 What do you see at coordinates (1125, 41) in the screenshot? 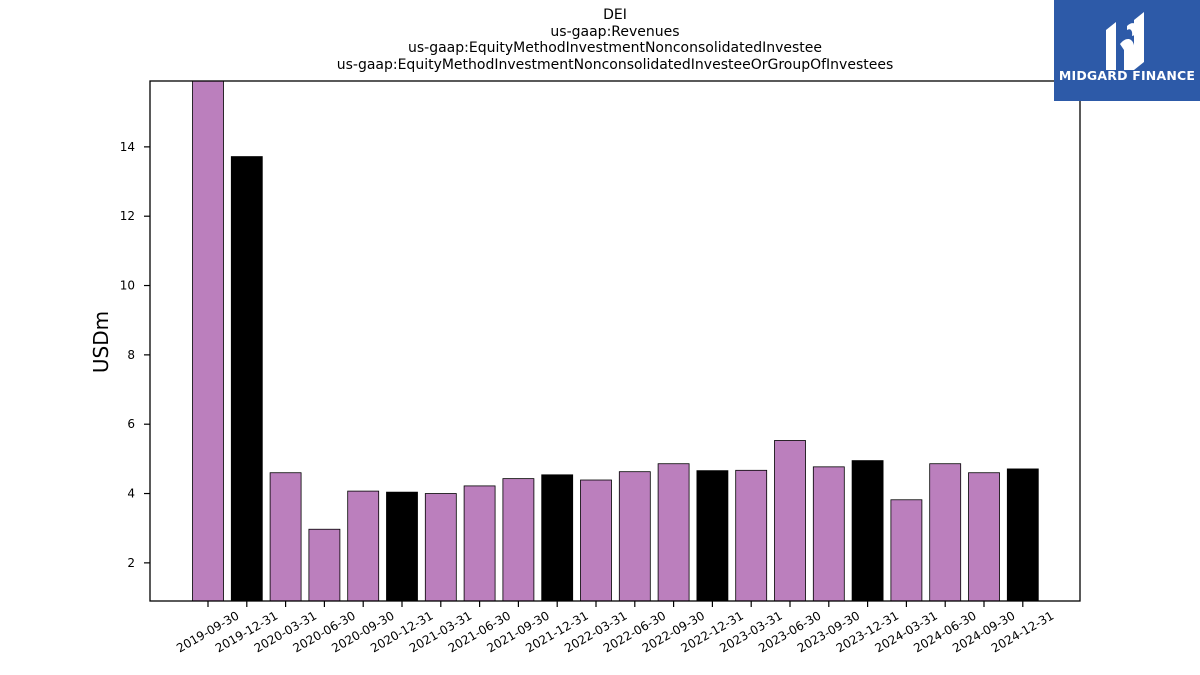
I see `midgard-logo-icon` at bounding box center [1125, 41].